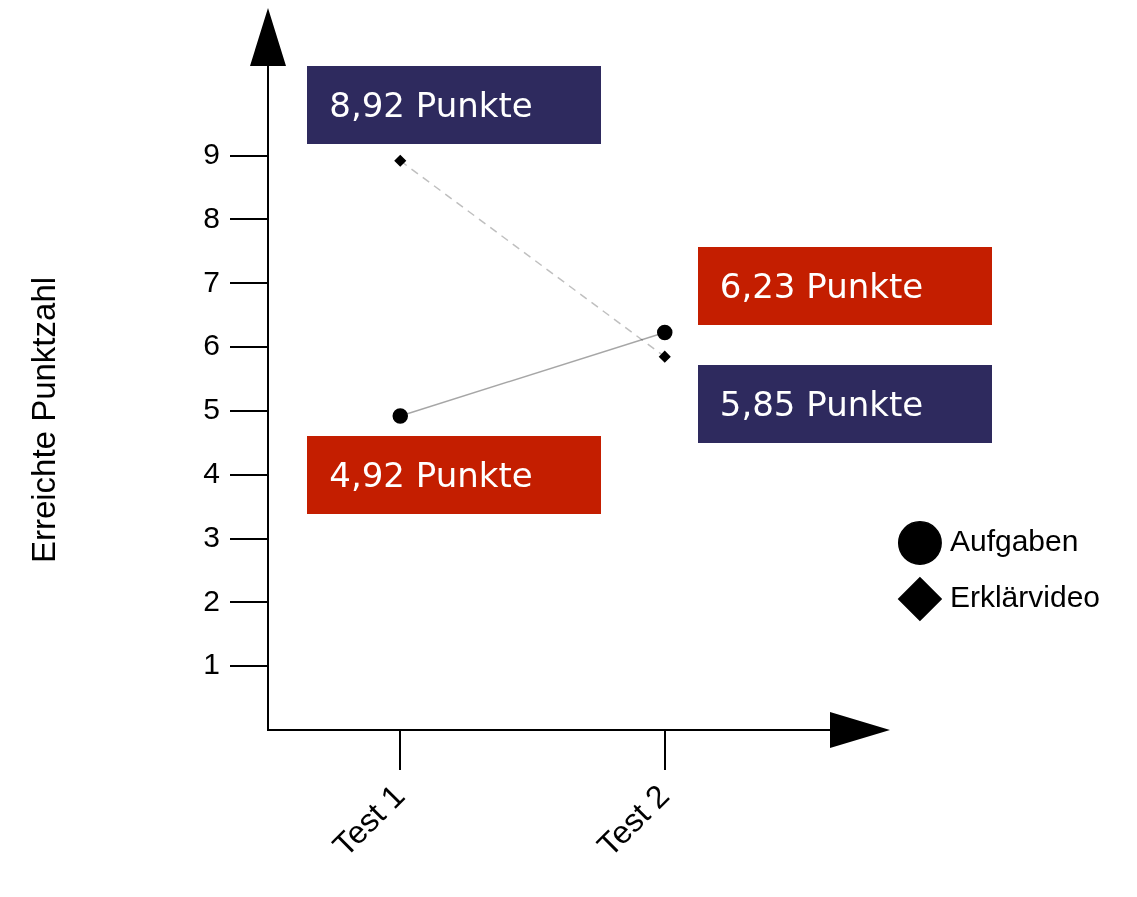  I want to click on y-tick-label: 8, so click(211, 217).